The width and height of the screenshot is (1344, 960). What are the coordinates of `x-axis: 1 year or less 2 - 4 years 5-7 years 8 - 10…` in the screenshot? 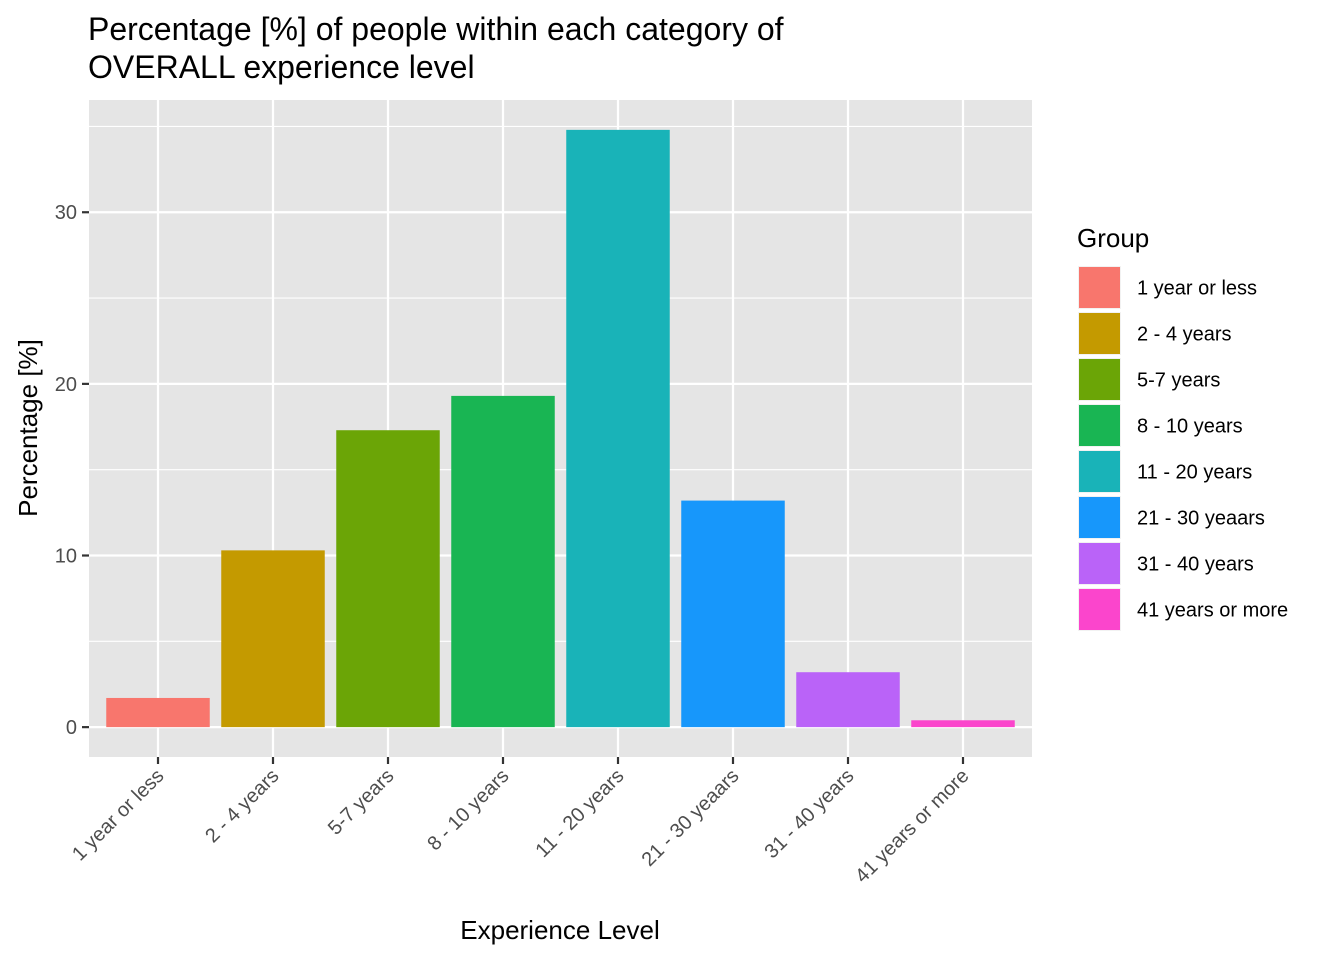 It's located at (521, 822).